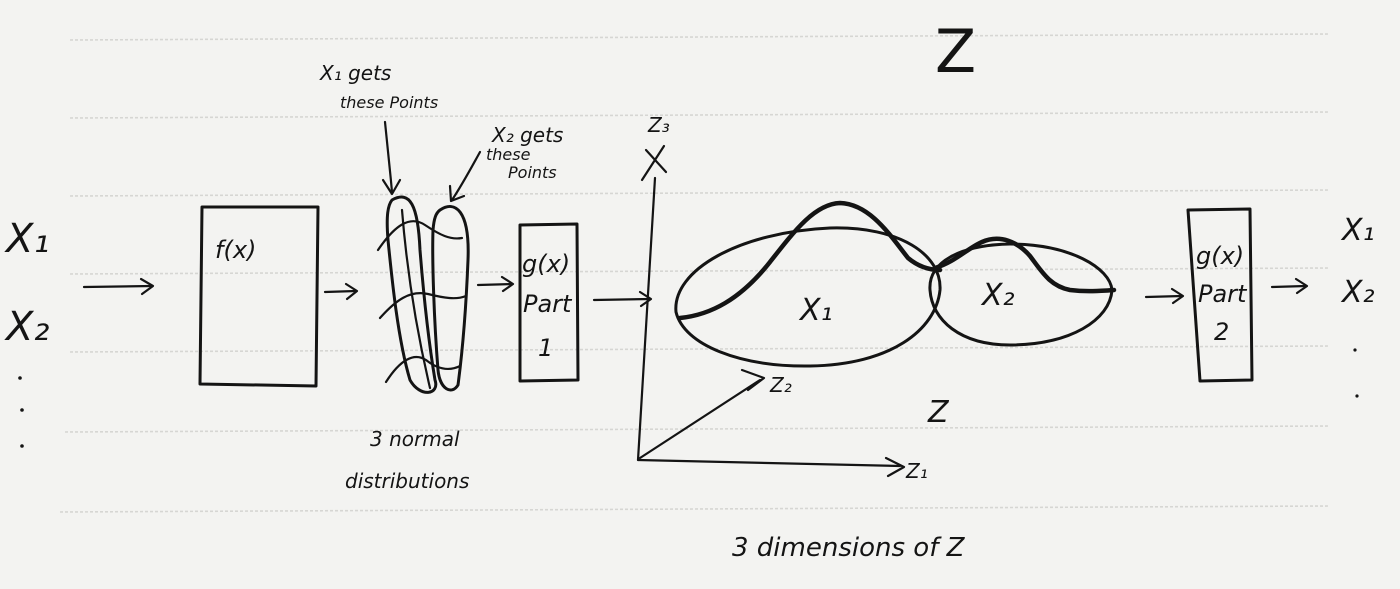 This screenshot has width=1400, height=589. I want to click on axis-z2-label: Z₂, so click(780, 385).